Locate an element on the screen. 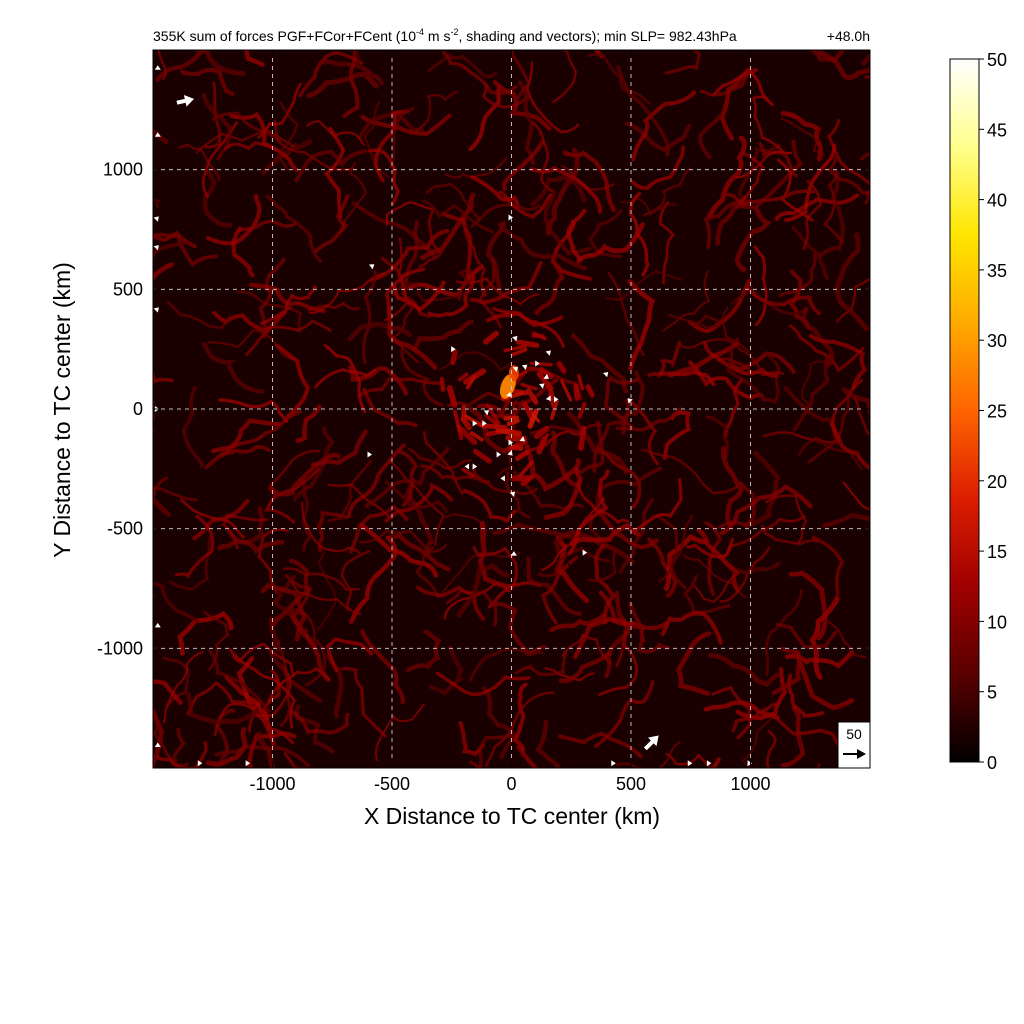  x-tick-label: 0 is located at coordinates (511, 784).